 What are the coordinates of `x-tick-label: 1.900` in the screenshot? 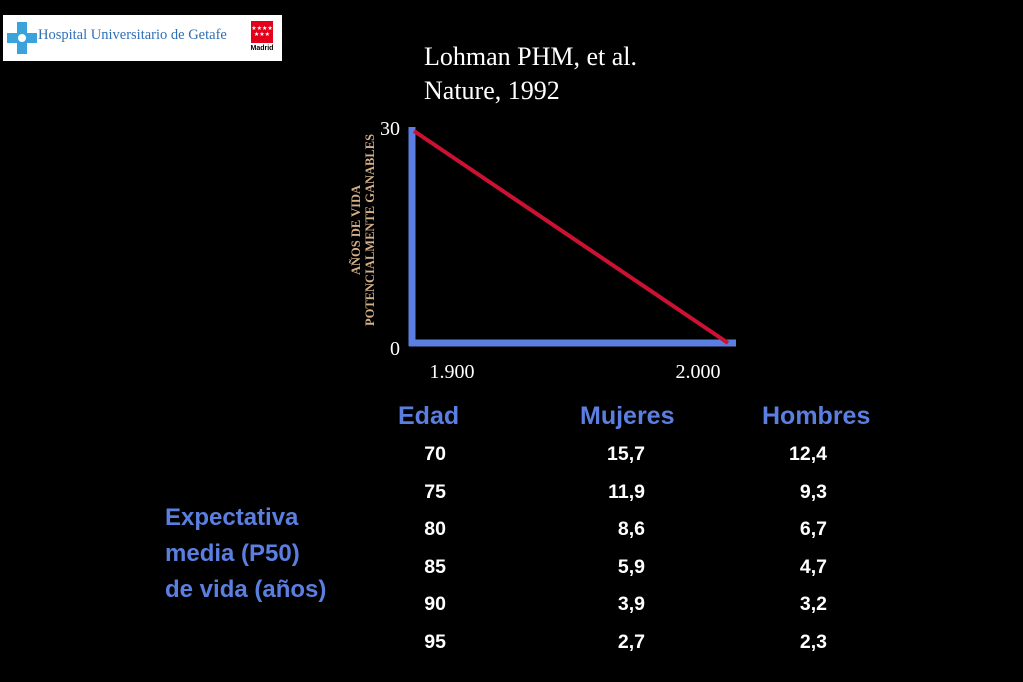 It's located at (452, 372).